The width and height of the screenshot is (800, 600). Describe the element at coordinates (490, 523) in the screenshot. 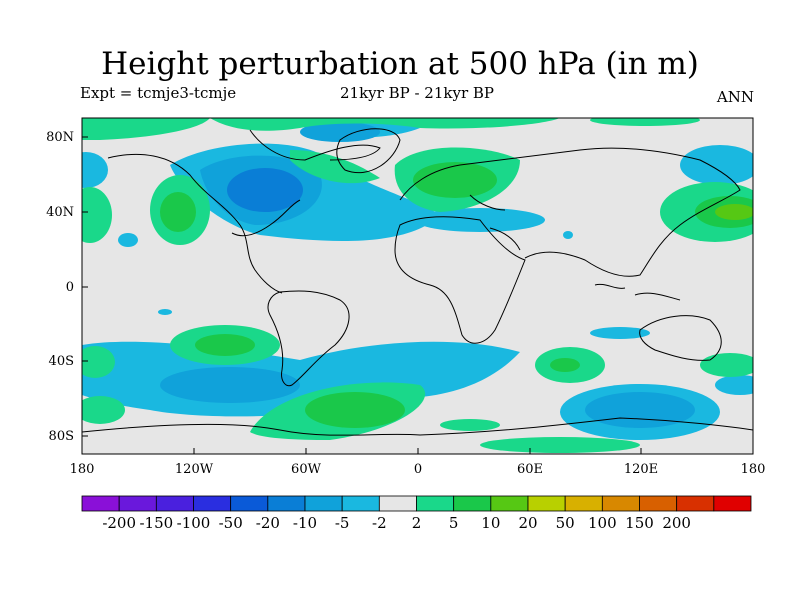

I see `colorbar-label: 10` at that location.